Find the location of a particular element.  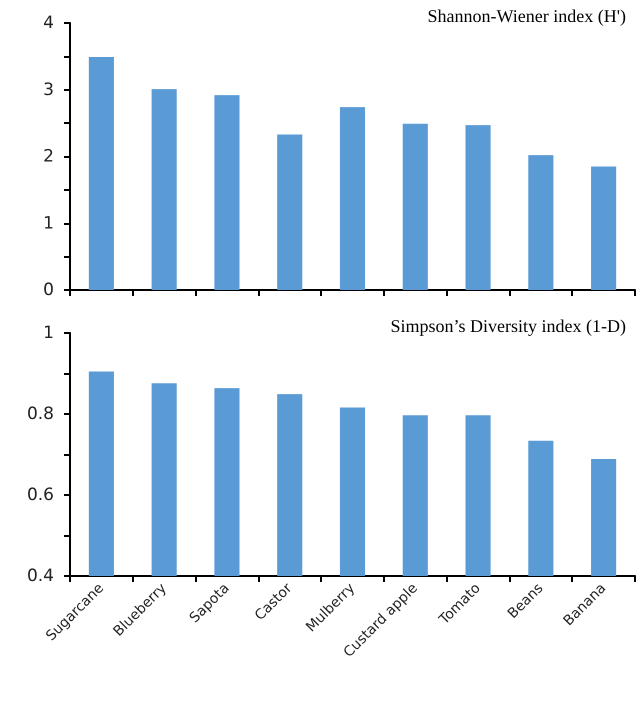

y-tick-label: 4 is located at coordinates (48, 23).